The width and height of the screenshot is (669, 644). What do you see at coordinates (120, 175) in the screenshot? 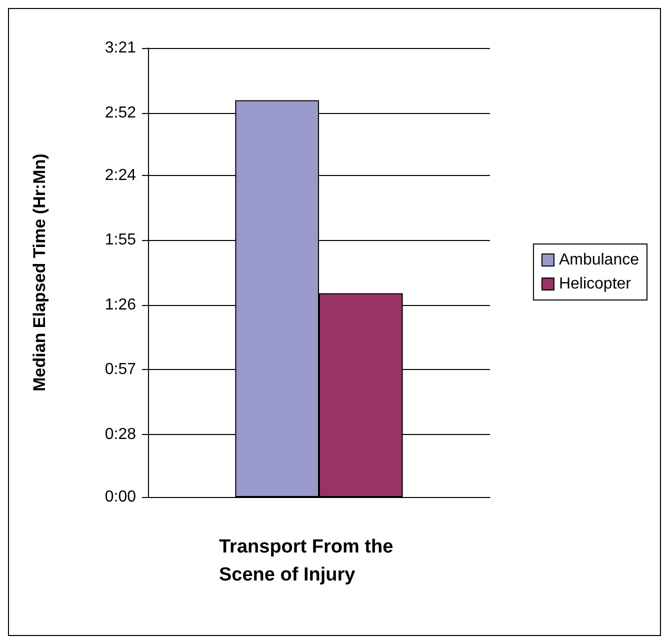
I see `y-tick-label: 2:24` at bounding box center [120, 175].